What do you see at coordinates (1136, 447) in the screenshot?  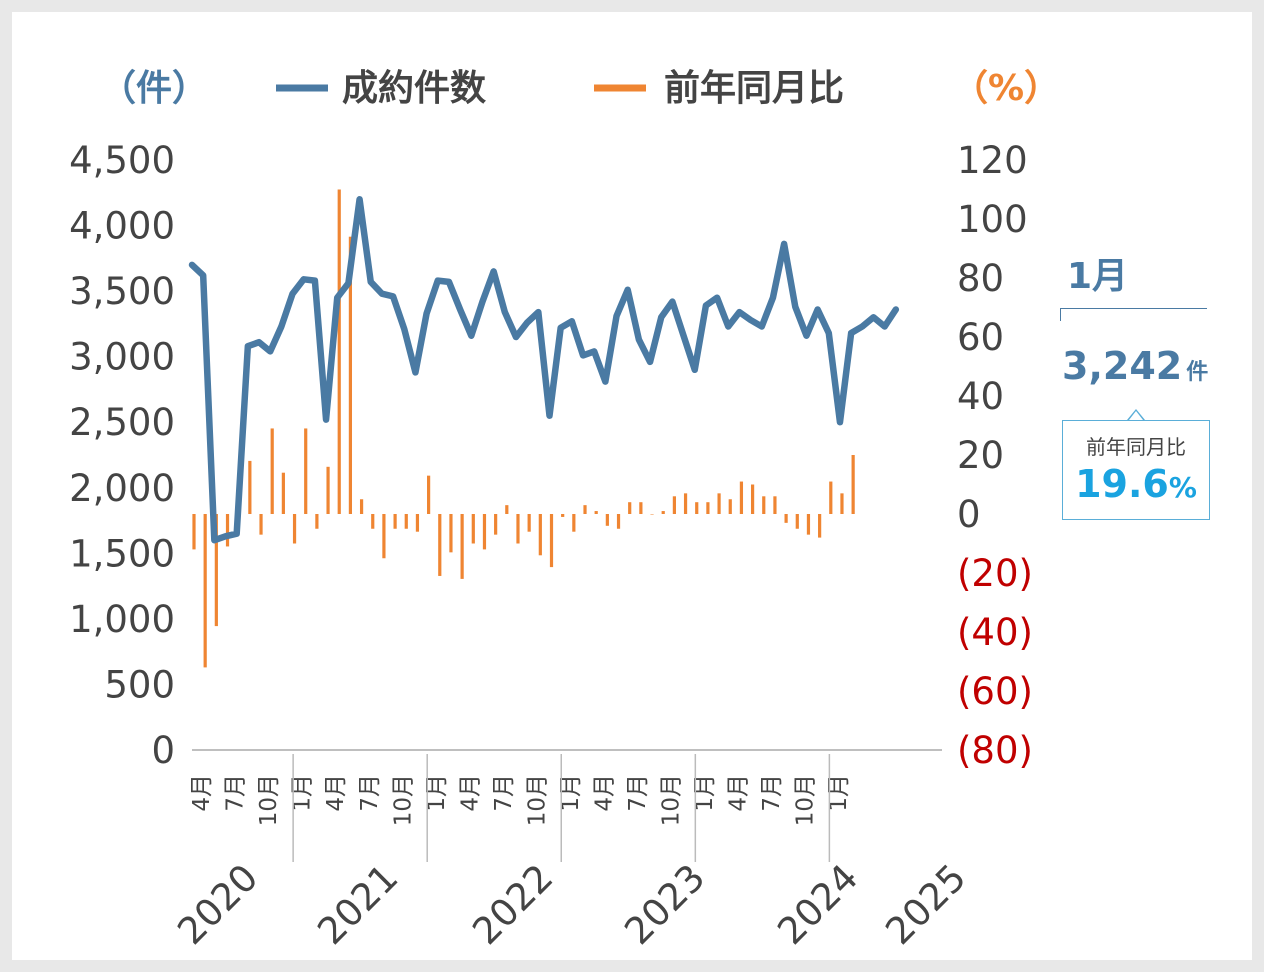 I see `callout-yoy-label: 前年同月比` at bounding box center [1136, 447].